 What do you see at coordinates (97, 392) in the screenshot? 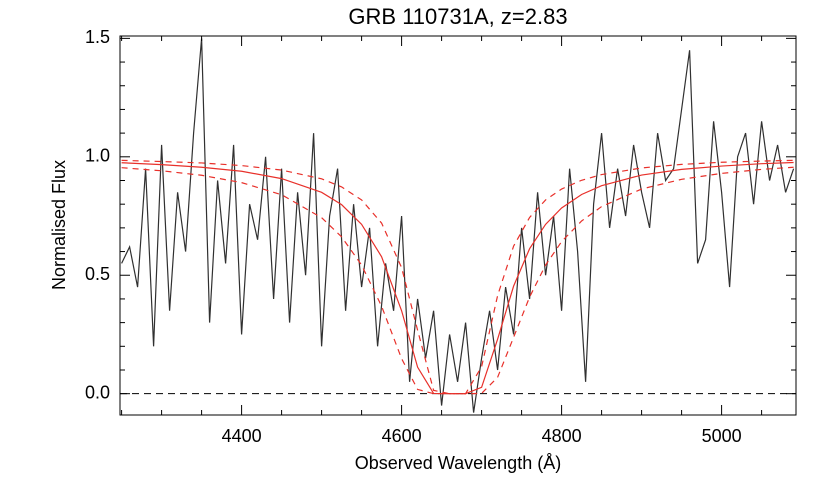
I see `y-tick-label: 0.0` at bounding box center [97, 392].